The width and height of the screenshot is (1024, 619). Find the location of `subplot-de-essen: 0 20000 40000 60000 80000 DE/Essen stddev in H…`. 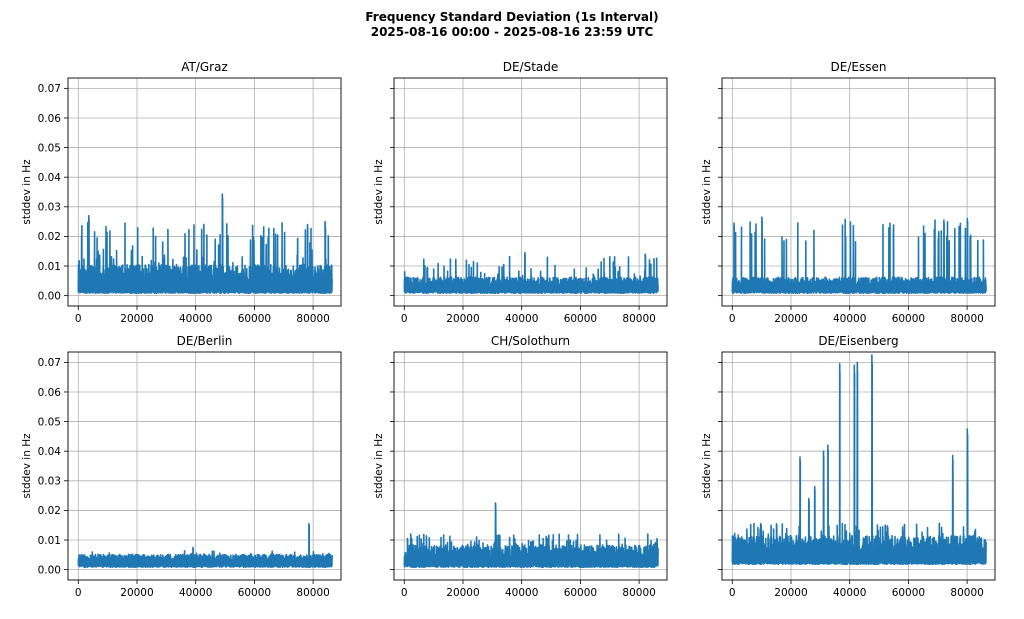

subplot-de-essen: 0 20000 40000 60000 80000 DE/Essen stddev in H… is located at coordinates (848, 192).